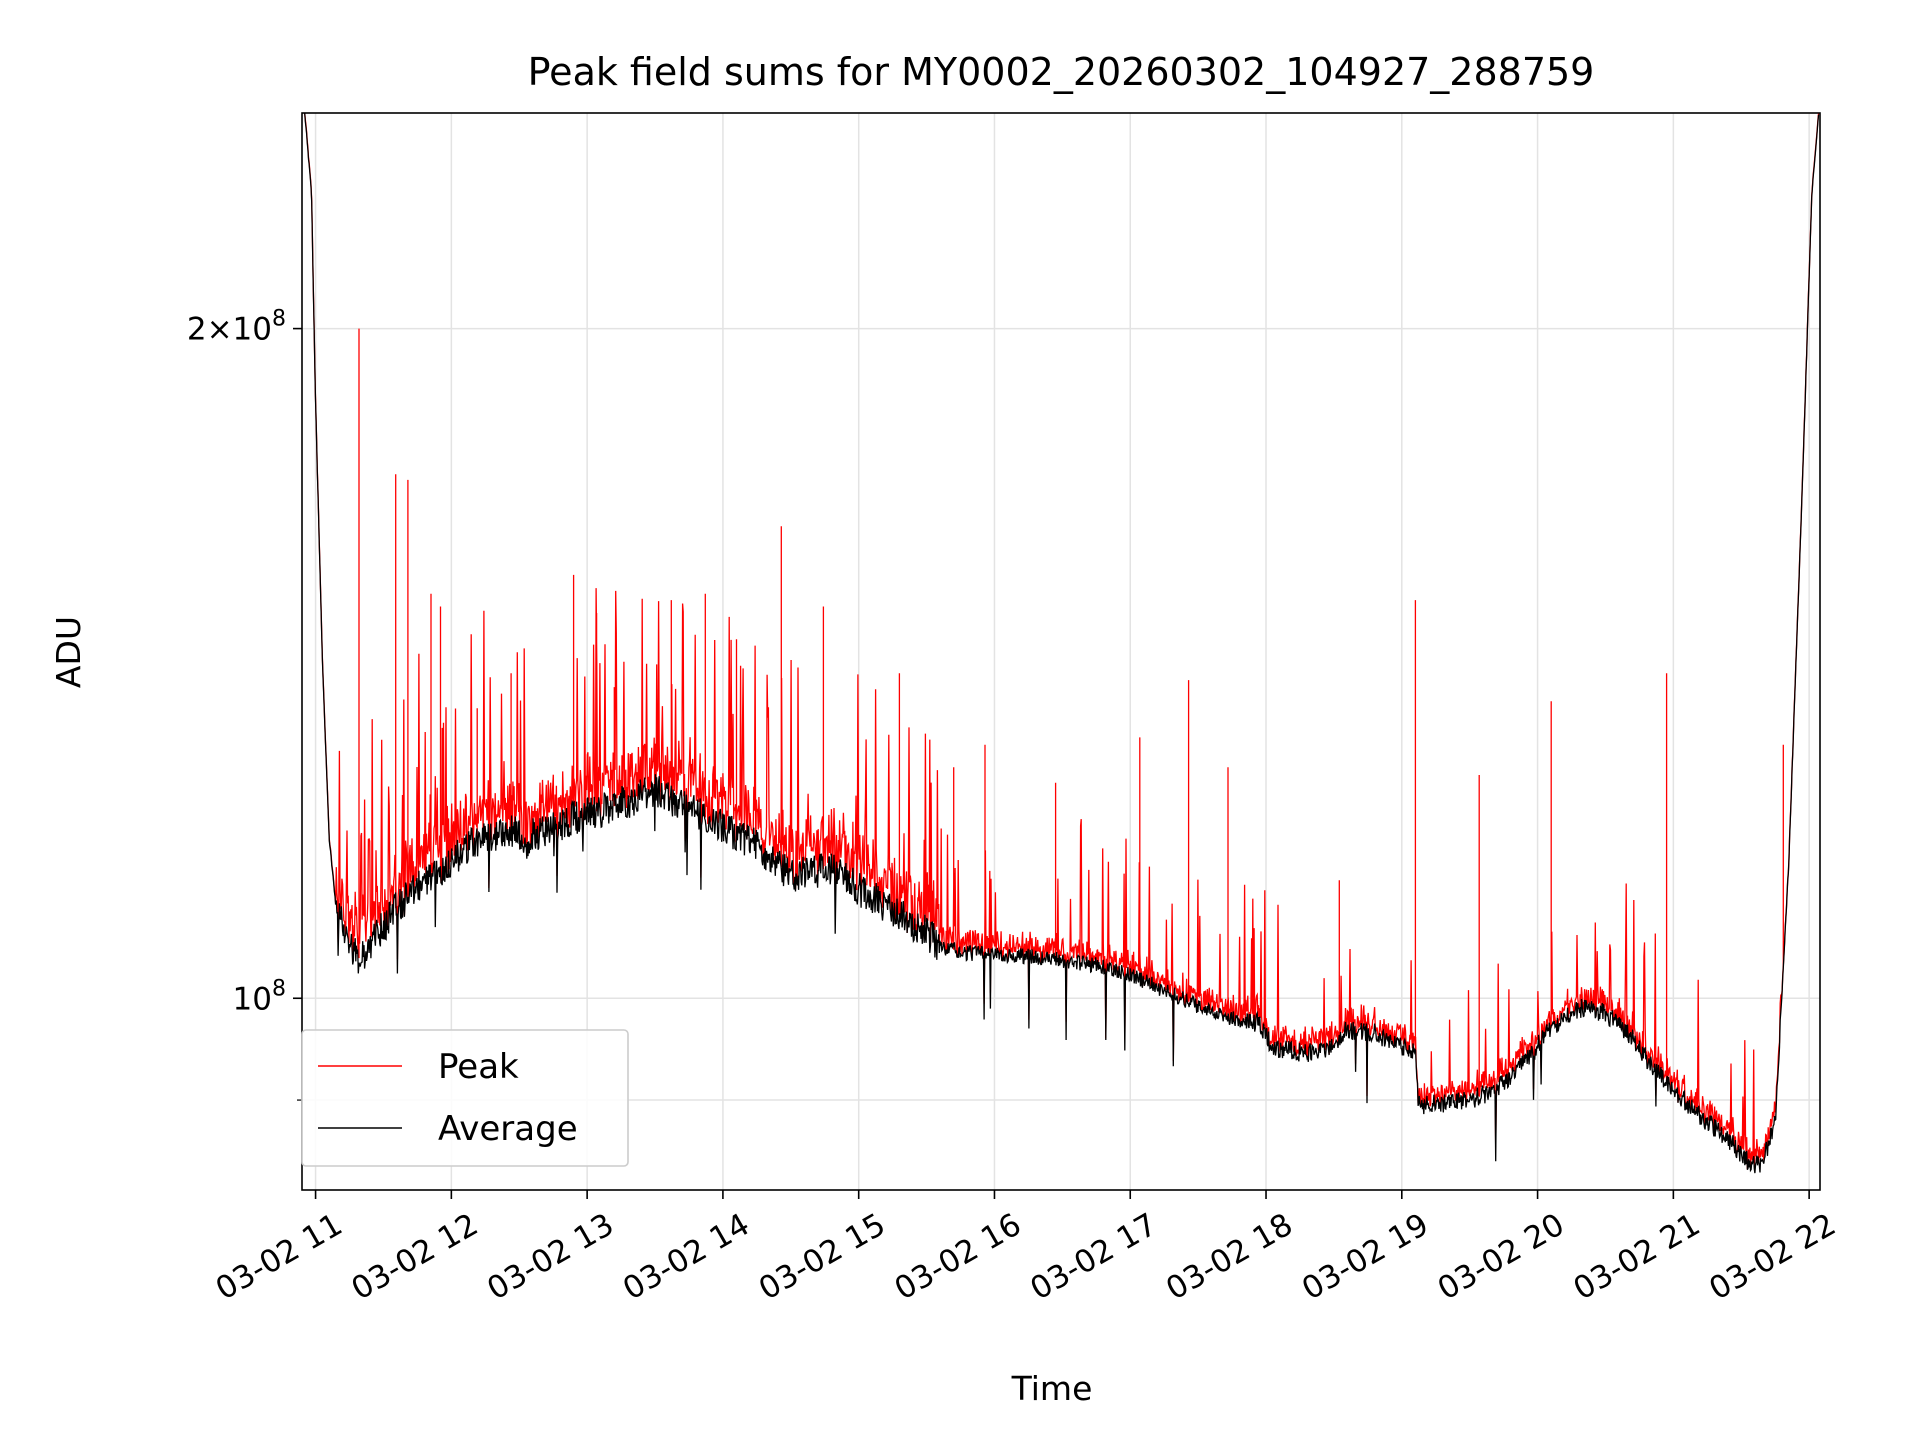 This screenshot has width=1920, height=1440. What do you see at coordinates (1093, 1257) in the screenshot?
I see `x-tick-label: 03-02 17` at bounding box center [1093, 1257].